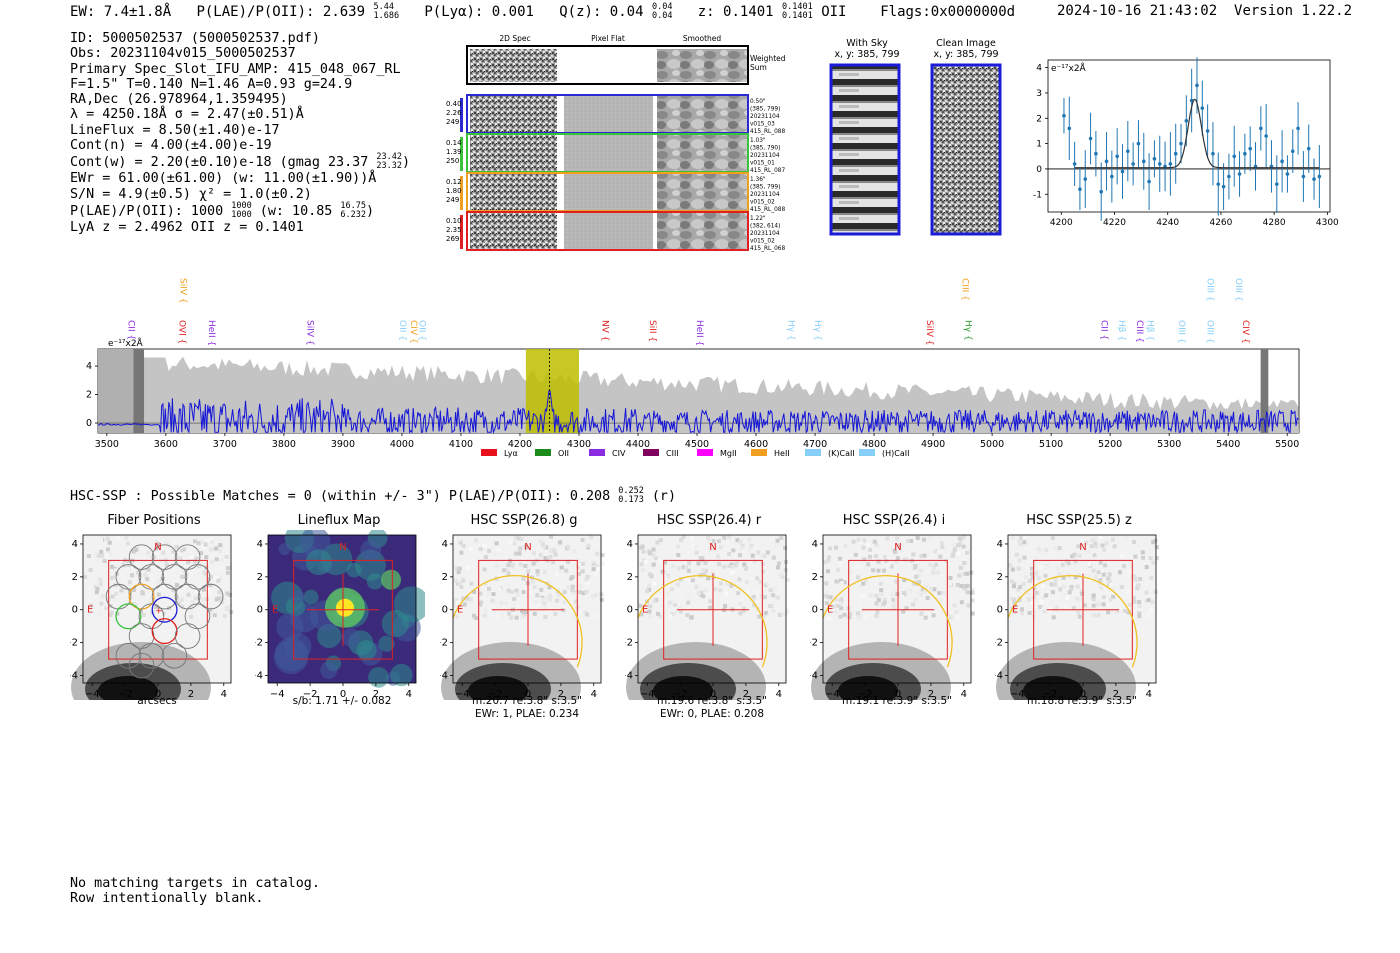 The image size is (1400, 953). Describe the element at coordinates (522, 617) in the screenshot. I see `hsc-panel-hsc: N E −4 −4 −2 −2 0 0 2 2 4 4` at that location.